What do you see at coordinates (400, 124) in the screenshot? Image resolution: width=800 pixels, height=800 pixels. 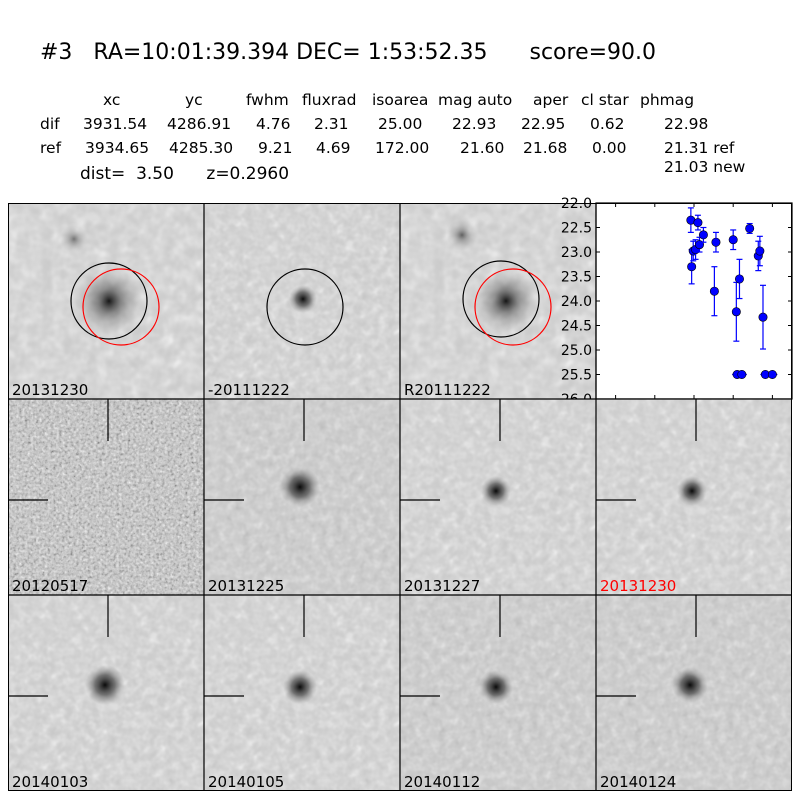 I see `cell-value: 25.00` at bounding box center [400, 124].